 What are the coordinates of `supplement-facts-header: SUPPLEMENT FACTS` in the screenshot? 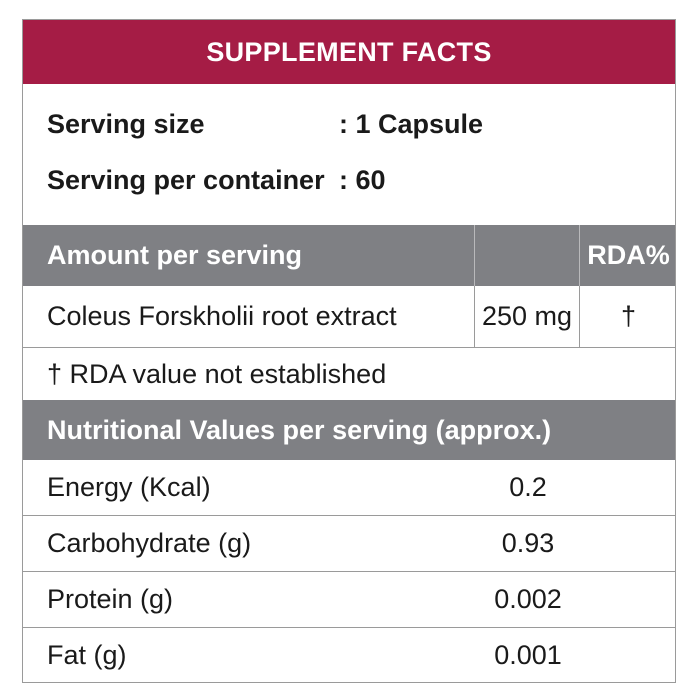 It's located at (349, 52).